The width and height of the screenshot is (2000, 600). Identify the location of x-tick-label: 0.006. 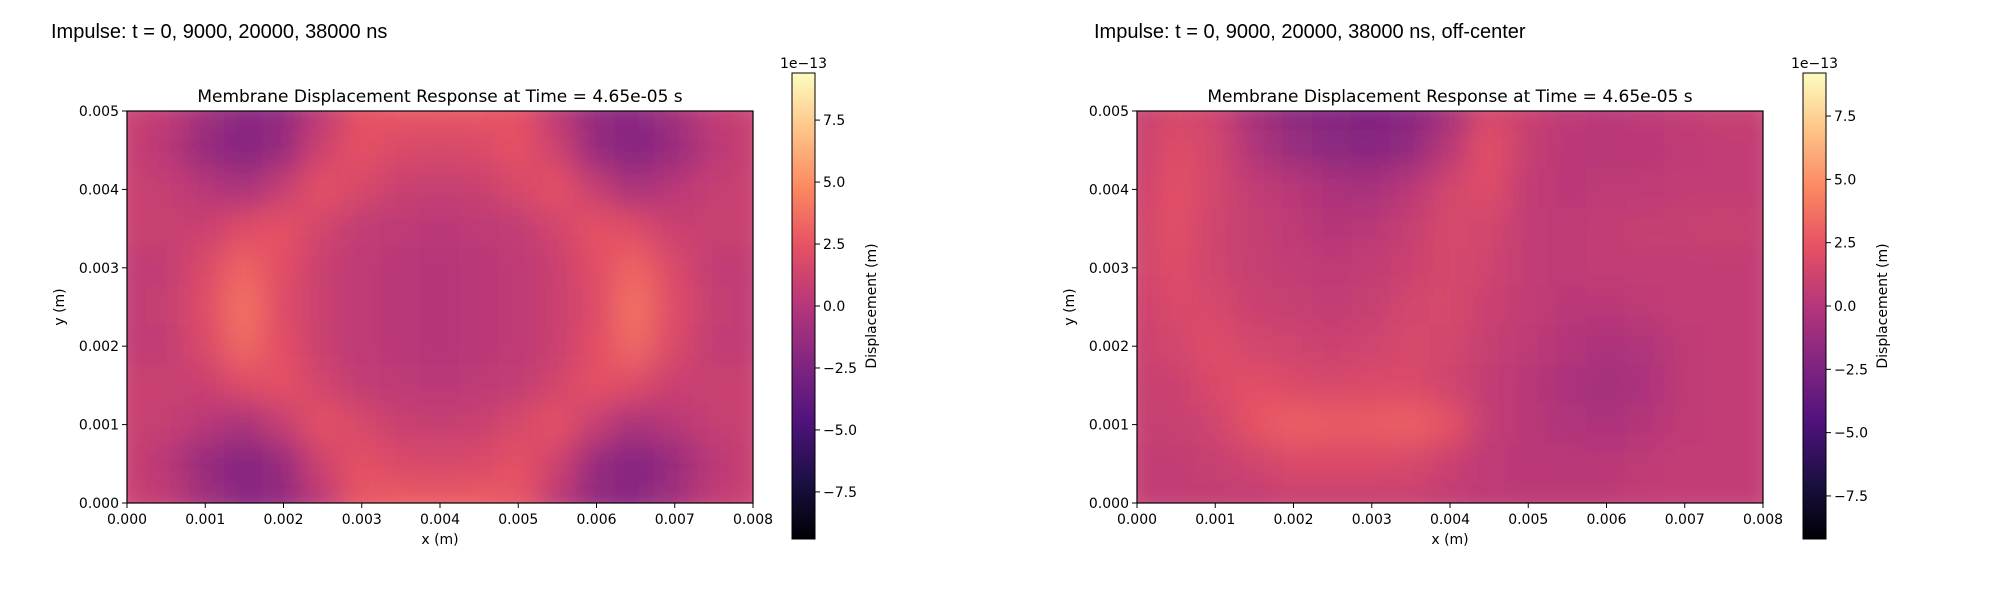
(1606, 520).